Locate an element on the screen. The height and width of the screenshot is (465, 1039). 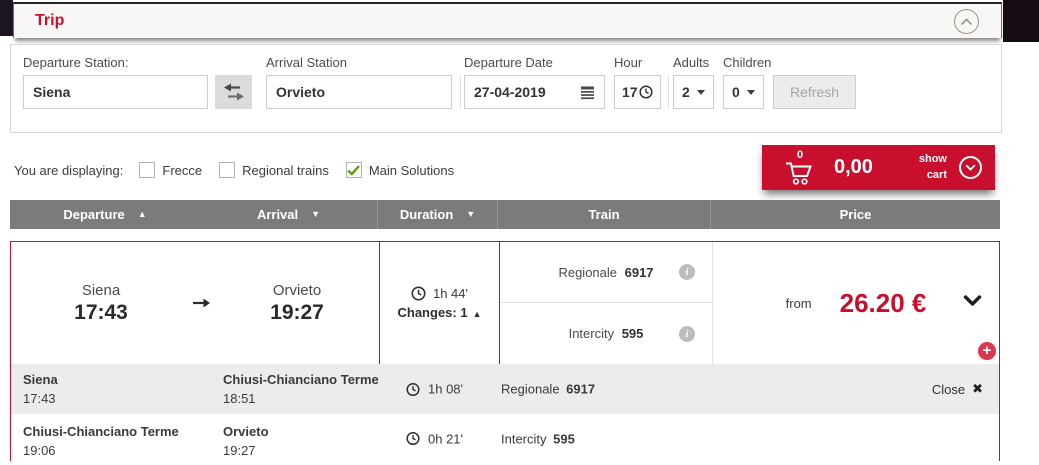
checkbox-checked-icon is located at coordinates (353, 170).